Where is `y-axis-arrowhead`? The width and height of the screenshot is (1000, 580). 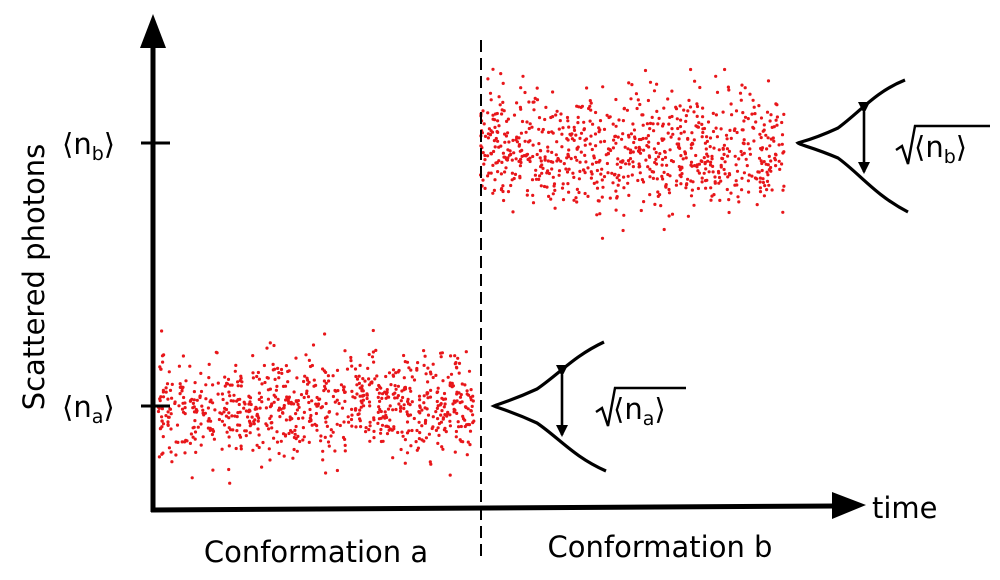 y-axis-arrowhead is located at coordinates (153, 31).